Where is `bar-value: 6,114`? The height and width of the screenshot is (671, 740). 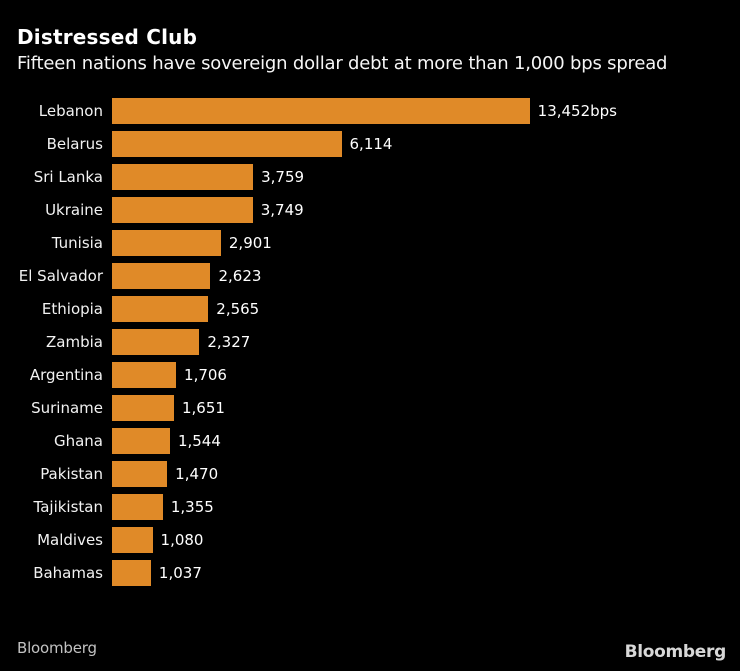
bar-value: 6,114 is located at coordinates (371, 144).